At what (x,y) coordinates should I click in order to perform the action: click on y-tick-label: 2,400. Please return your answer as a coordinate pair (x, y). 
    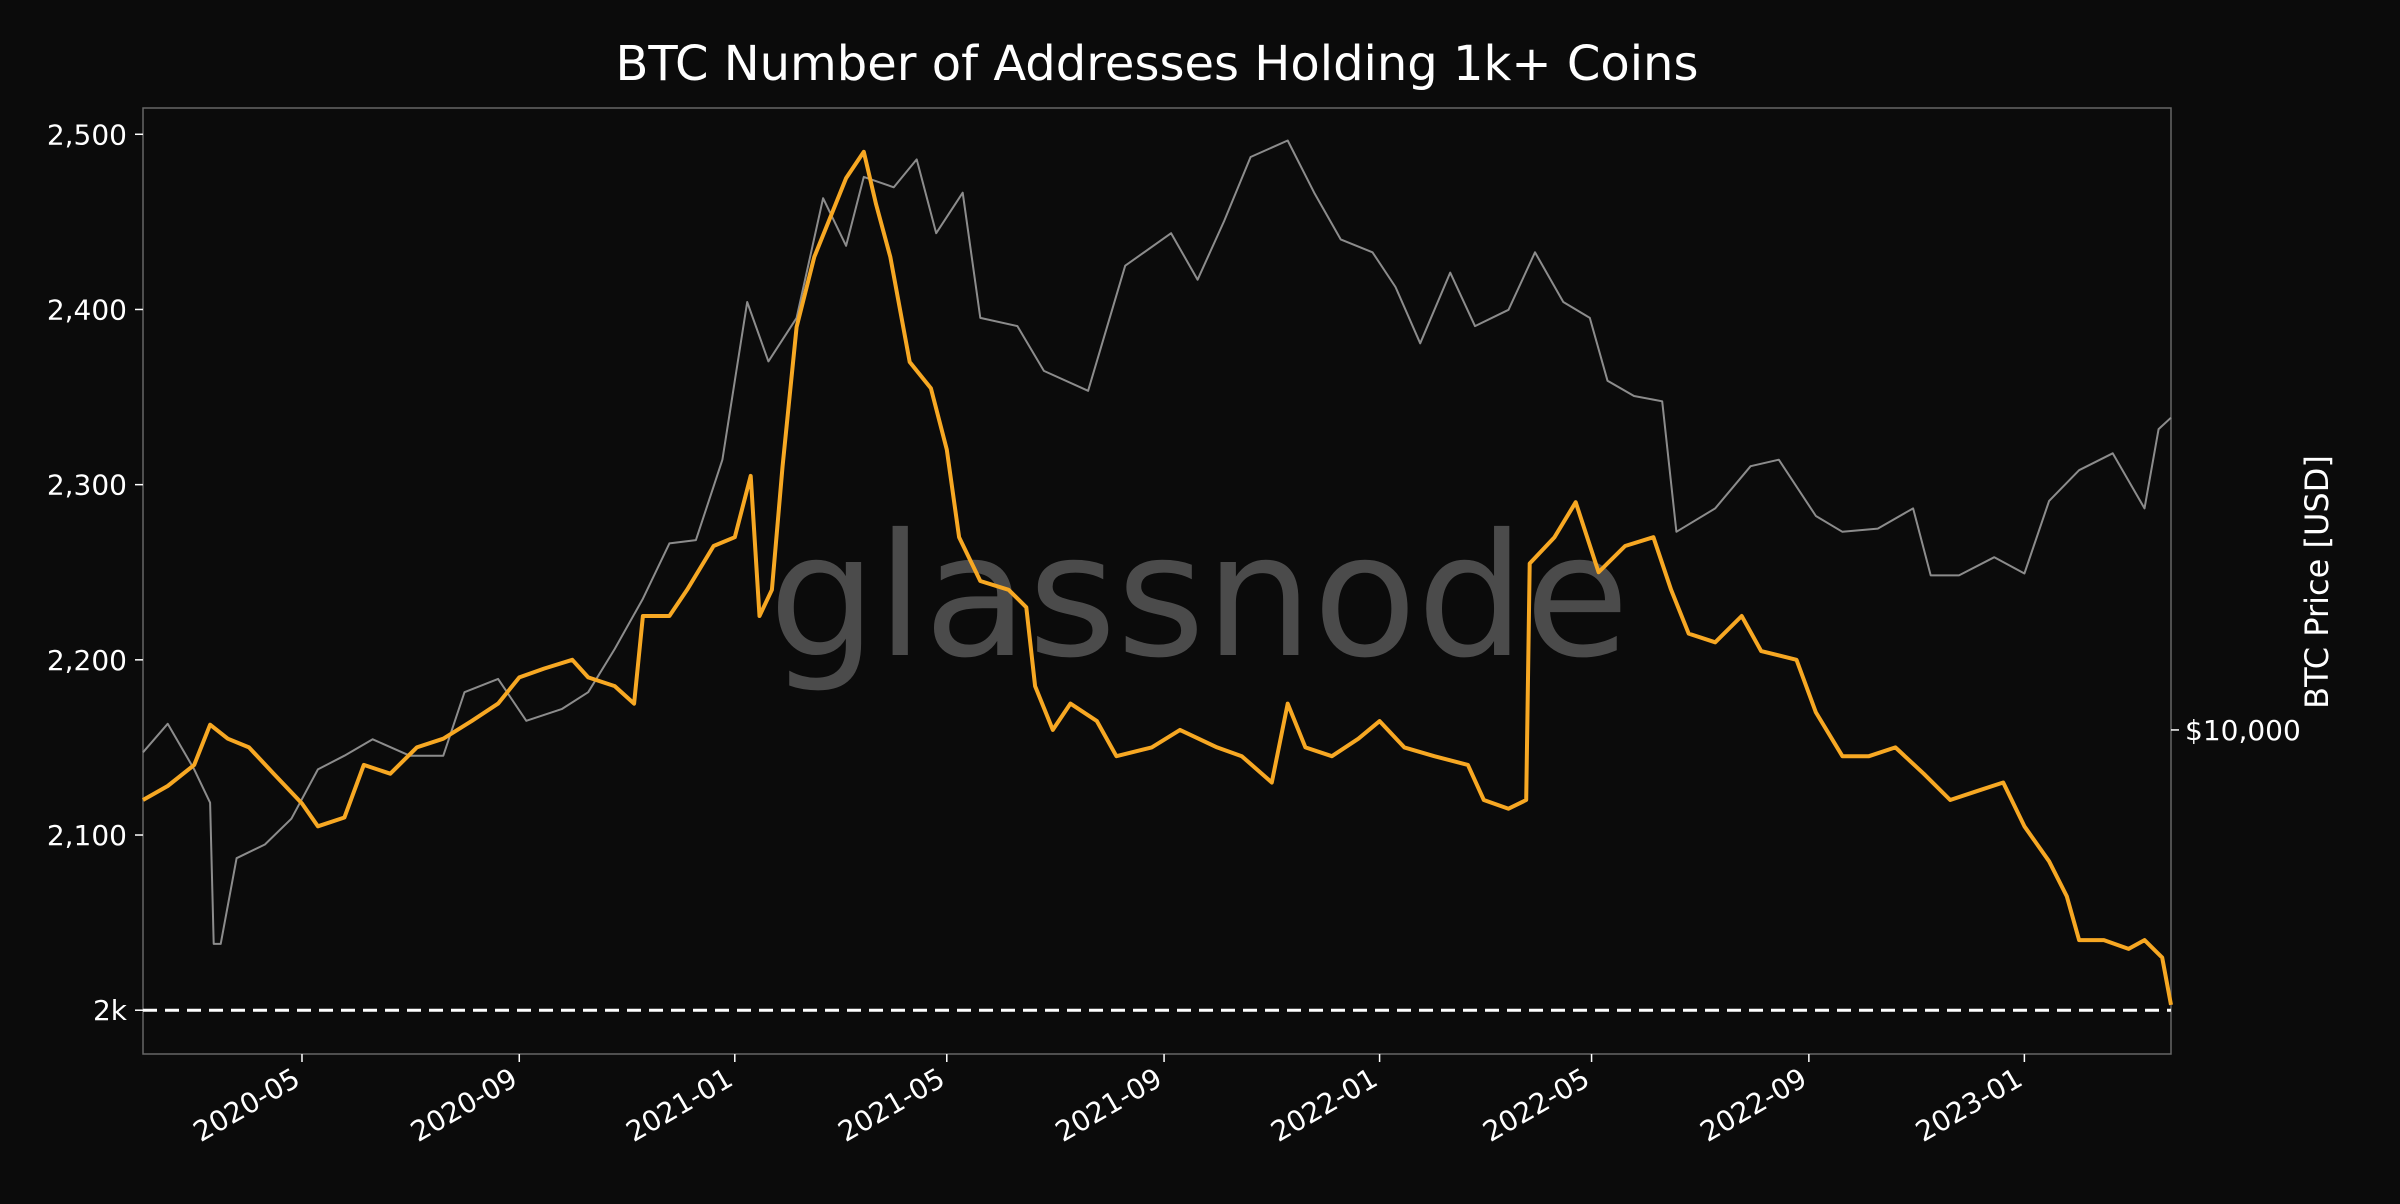
    Looking at the image, I should click on (87, 309).